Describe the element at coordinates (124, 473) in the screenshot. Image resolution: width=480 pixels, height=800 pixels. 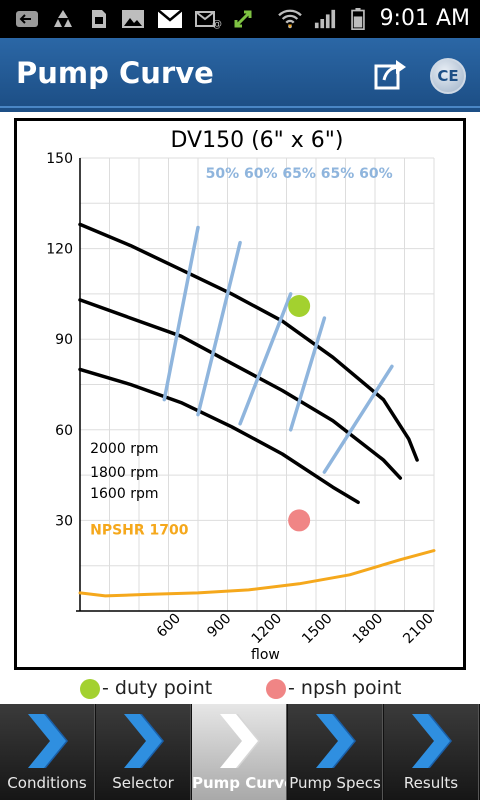
I see `series-label: 1800 rpm` at that location.